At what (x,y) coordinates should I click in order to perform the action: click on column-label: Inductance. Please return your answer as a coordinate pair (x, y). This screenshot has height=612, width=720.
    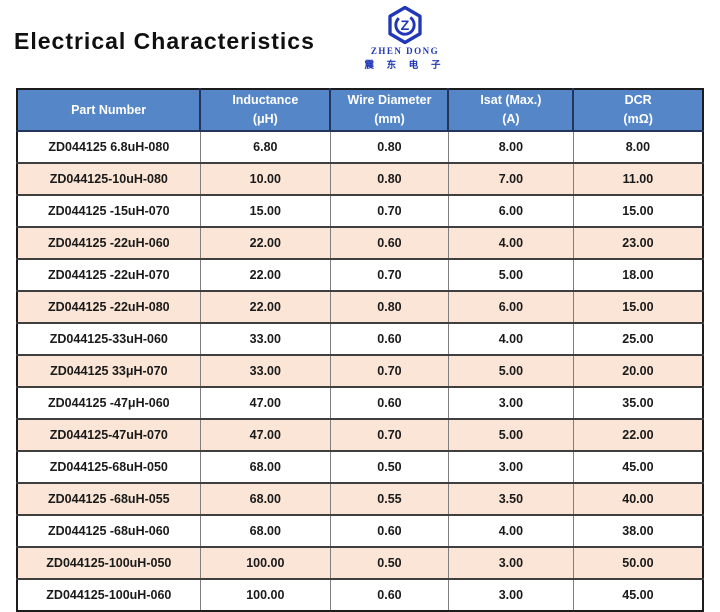
    Looking at the image, I should click on (265, 100).